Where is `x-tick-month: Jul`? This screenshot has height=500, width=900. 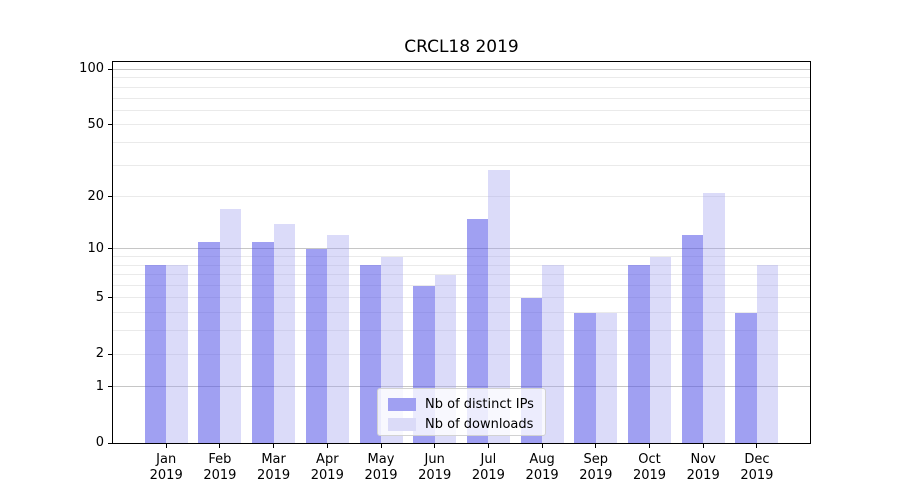 x-tick-month: Jul is located at coordinates (488, 459).